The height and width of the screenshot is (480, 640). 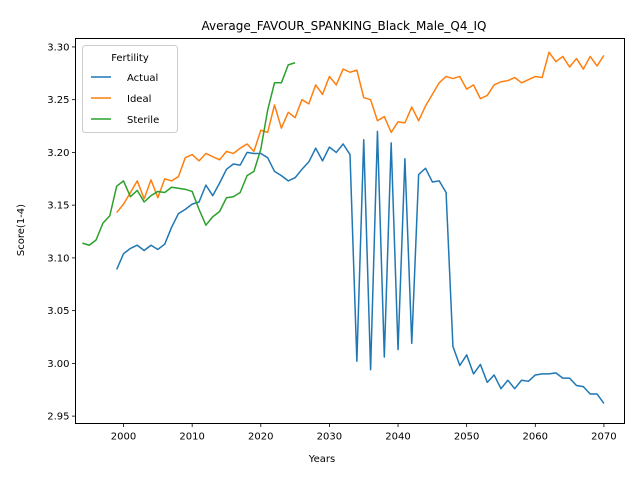 What do you see at coordinates (58, 153) in the screenshot?
I see `y-tick-label: 3.20` at bounding box center [58, 153].